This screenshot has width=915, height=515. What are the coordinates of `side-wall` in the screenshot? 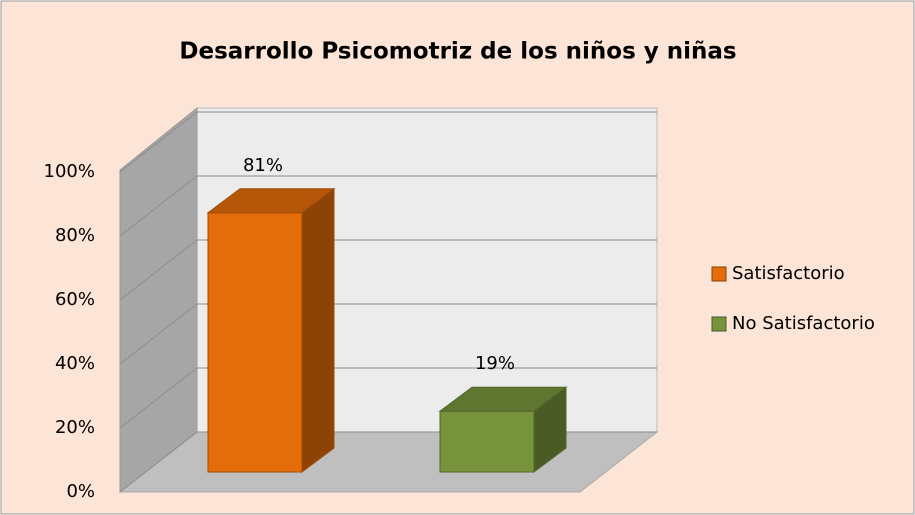 It's located at (158, 300).